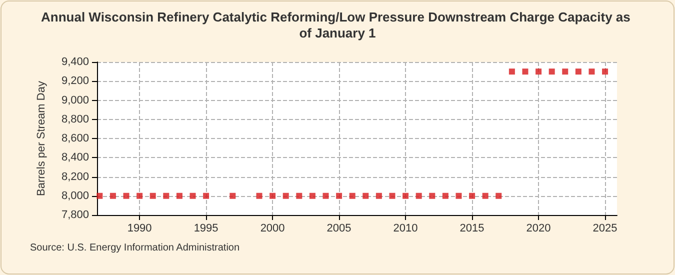 This screenshot has height=275, width=675. What do you see at coordinates (75, 81) in the screenshot?
I see `y-tick-label: 9,200` at bounding box center [75, 81].